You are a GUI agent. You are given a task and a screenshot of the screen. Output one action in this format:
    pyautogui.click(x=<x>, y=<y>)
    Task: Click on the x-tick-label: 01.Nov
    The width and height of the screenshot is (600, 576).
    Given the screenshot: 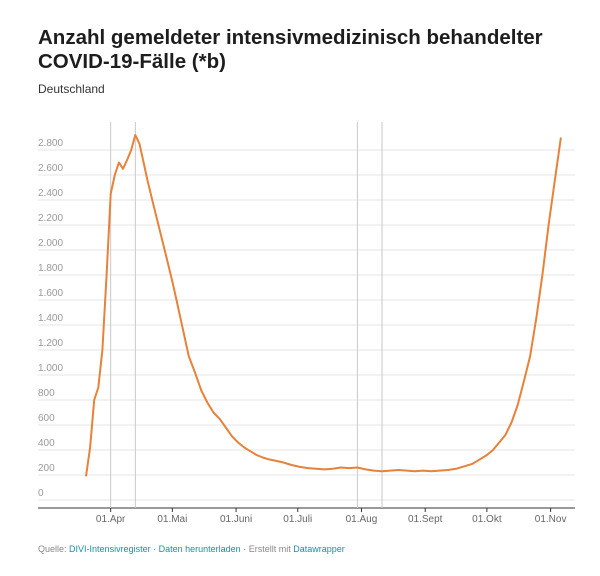 What is the action you would take?
    pyautogui.click(x=551, y=519)
    